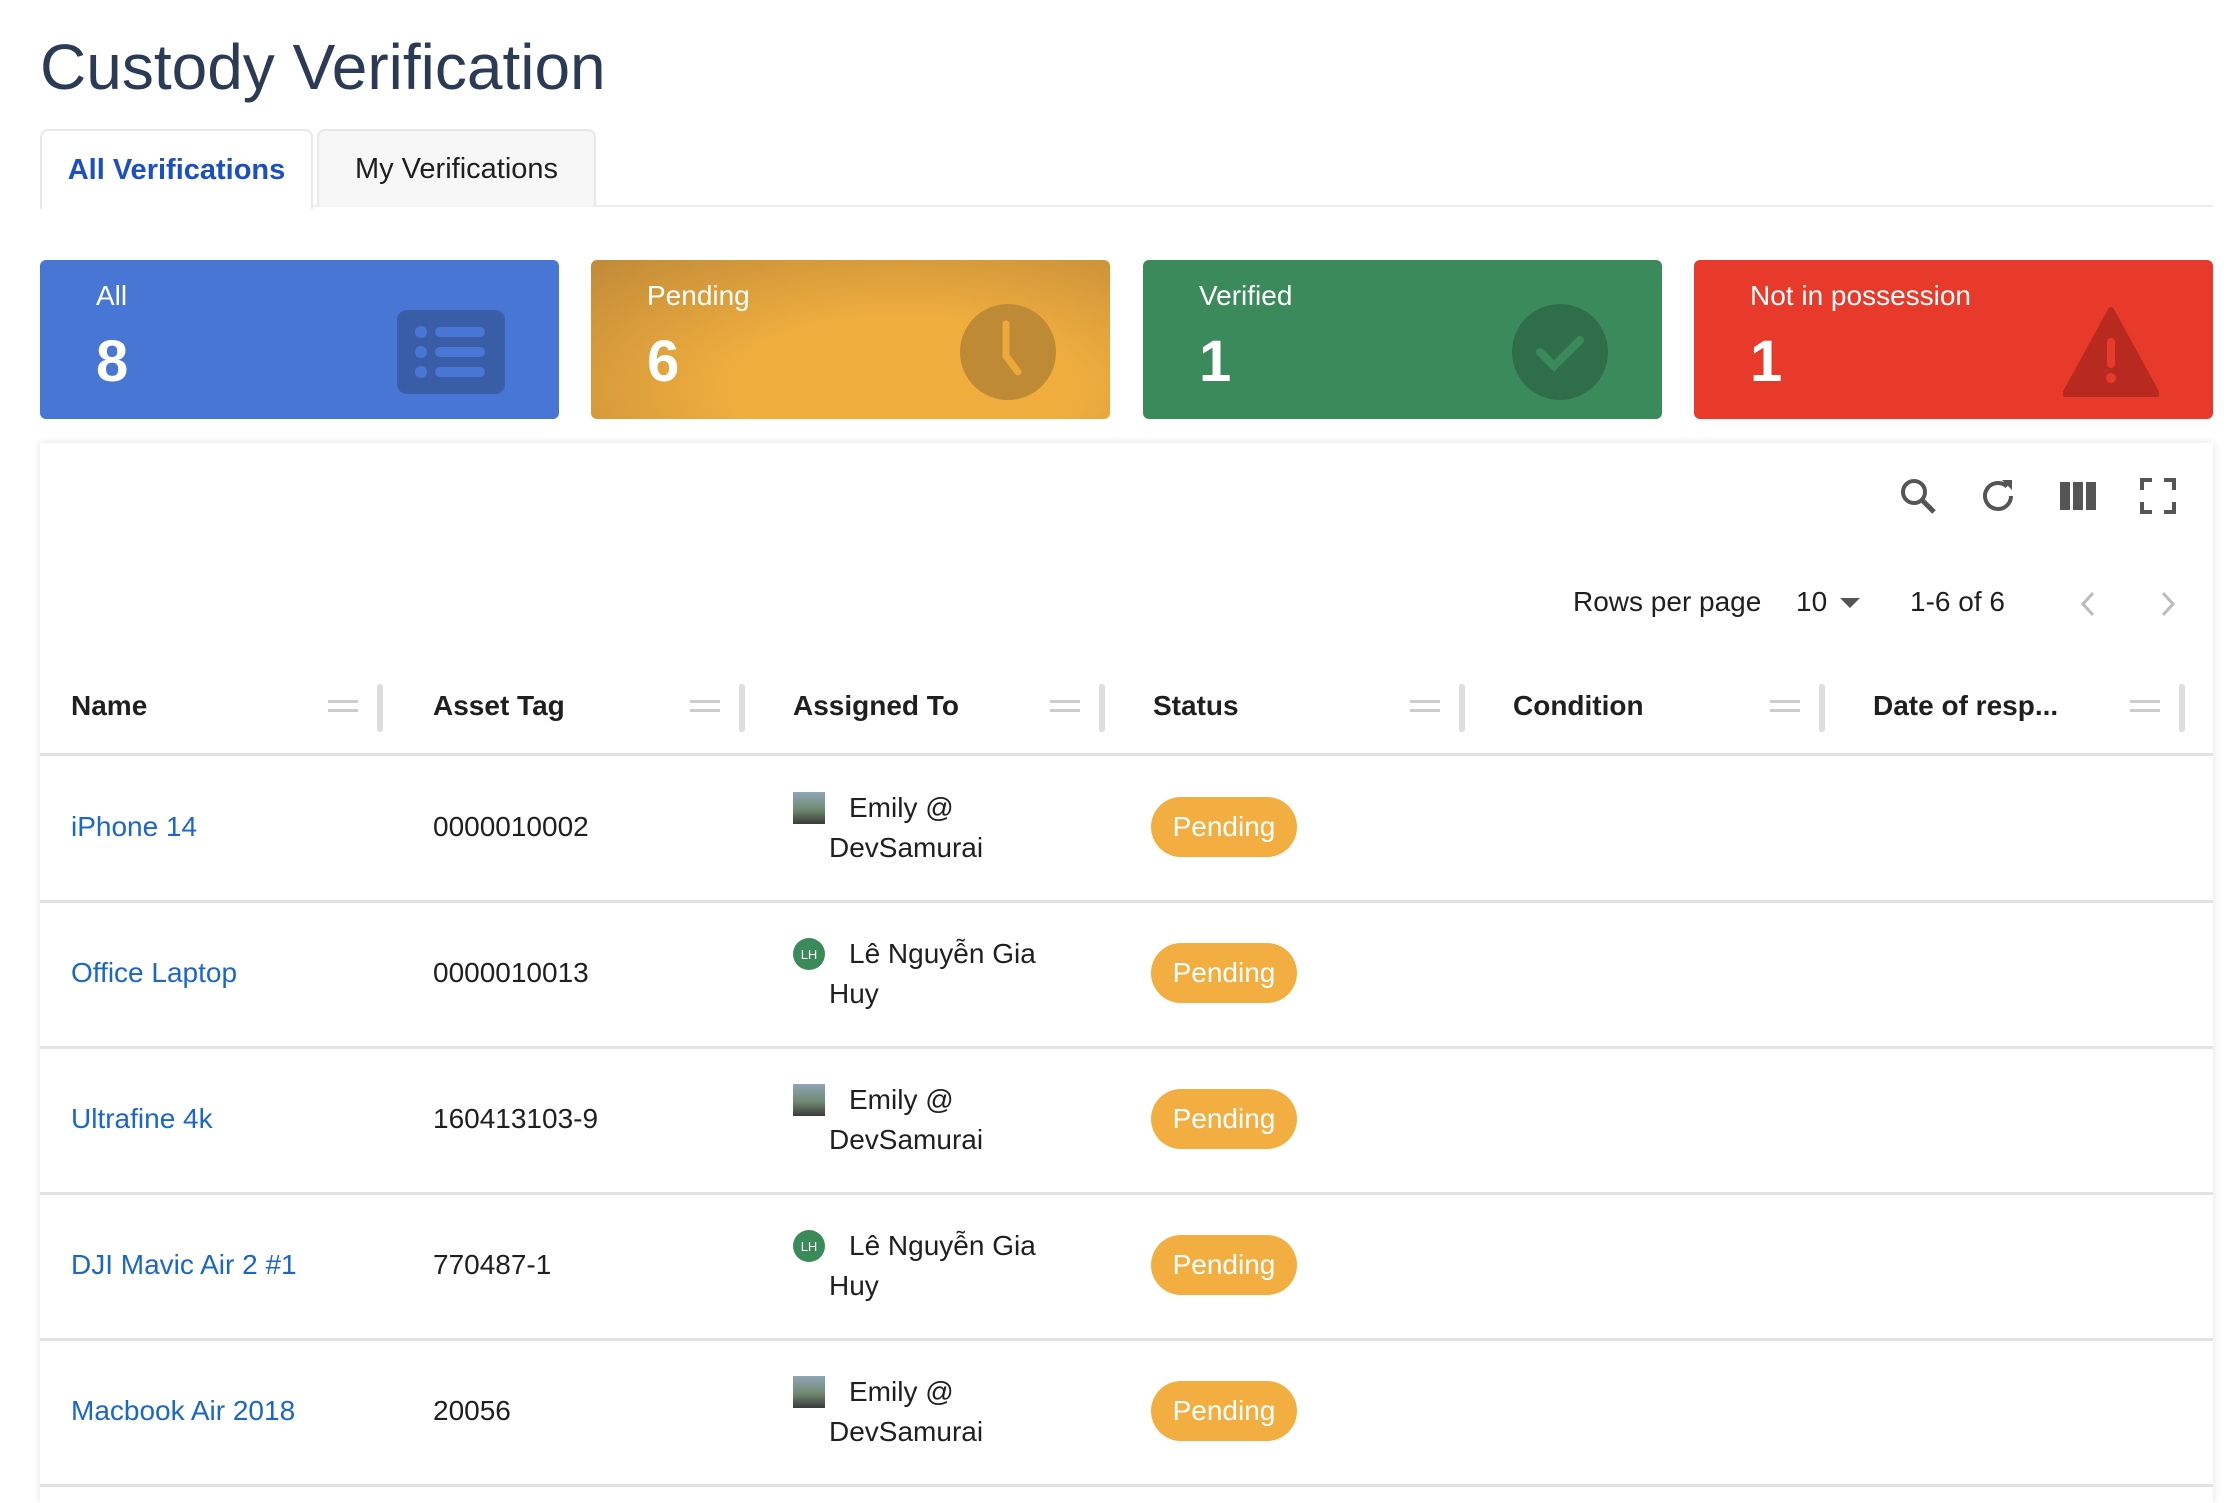  Describe the element at coordinates (1918, 496) in the screenshot. I see `search-icon` at that location.